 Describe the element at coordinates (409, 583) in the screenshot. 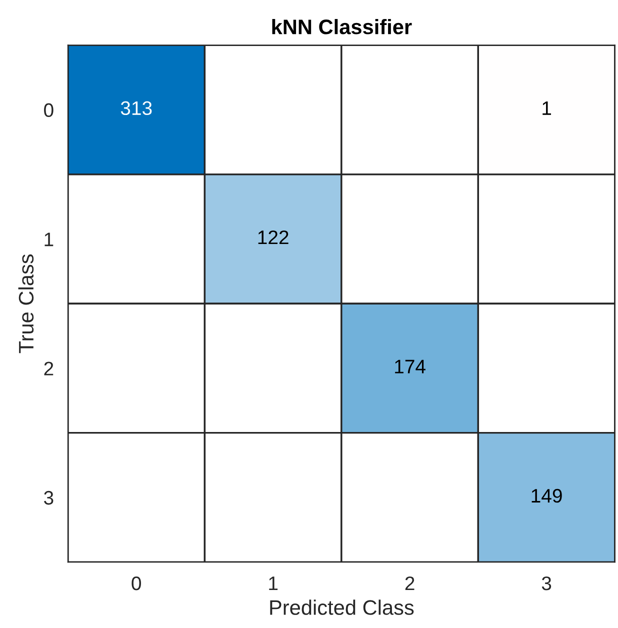

I see `x-tick-label: 2` at that location.